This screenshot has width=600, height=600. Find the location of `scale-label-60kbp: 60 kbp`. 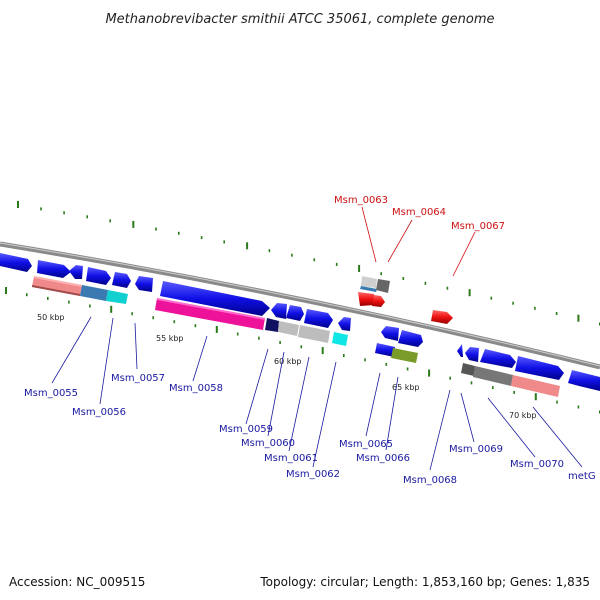

scale-label-60kbp: 60 kbp is located at coordinates (288, 361).